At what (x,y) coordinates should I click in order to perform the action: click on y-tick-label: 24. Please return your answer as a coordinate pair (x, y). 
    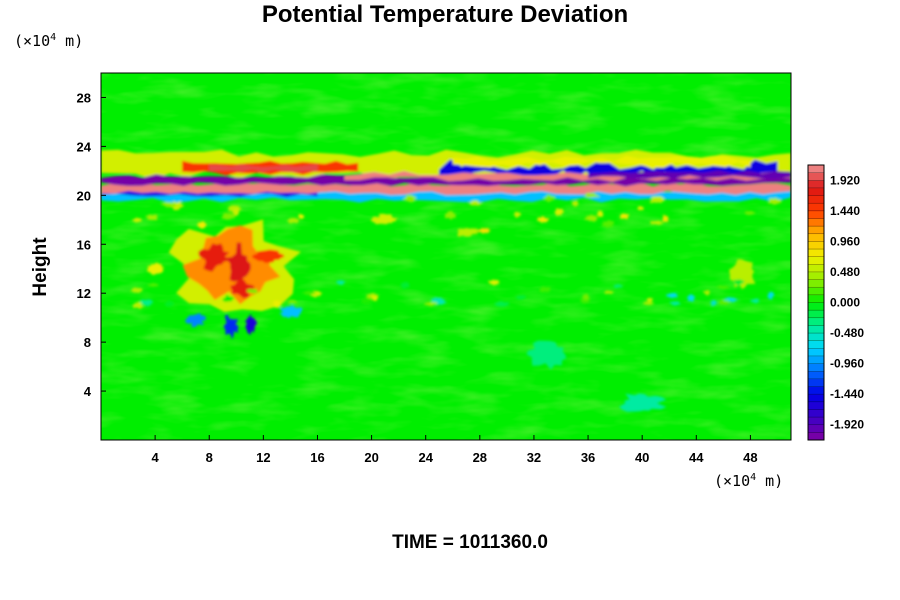
    Looking at the image, I should click on (84, 146).